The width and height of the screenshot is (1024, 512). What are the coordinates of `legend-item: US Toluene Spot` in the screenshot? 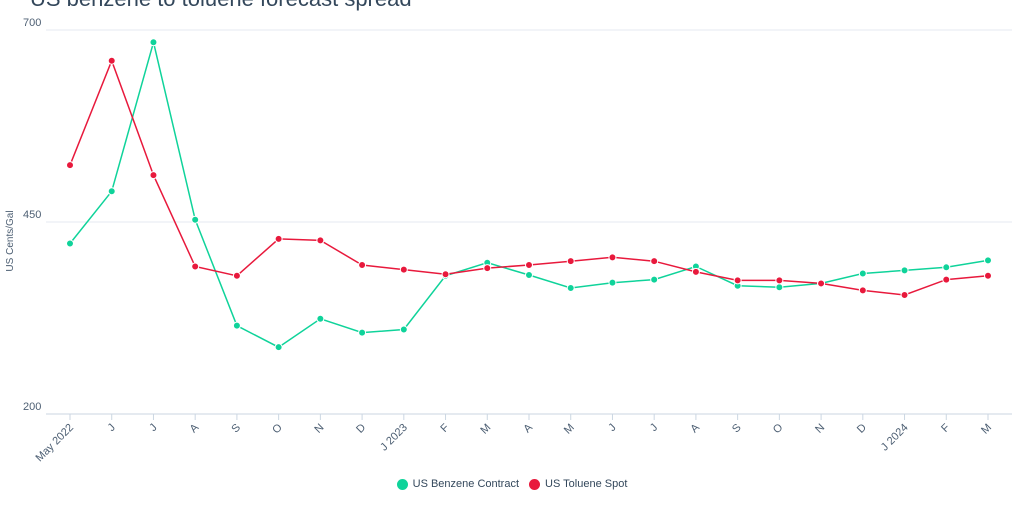 It's located at (578, 484).